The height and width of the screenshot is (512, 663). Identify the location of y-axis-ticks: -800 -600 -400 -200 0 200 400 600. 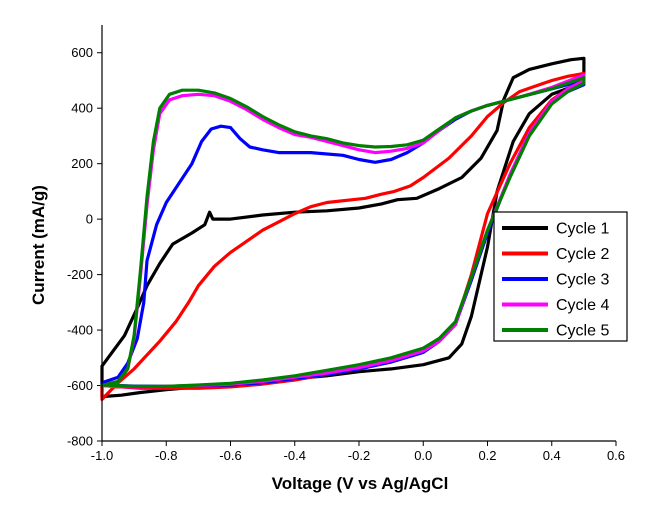
(84, 247).